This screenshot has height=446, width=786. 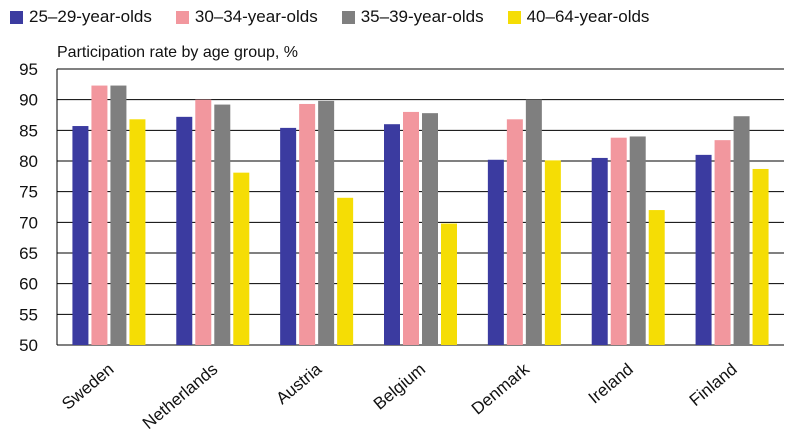 I want to click on y-tick-label-90: 90, so click(x=28, y=100).